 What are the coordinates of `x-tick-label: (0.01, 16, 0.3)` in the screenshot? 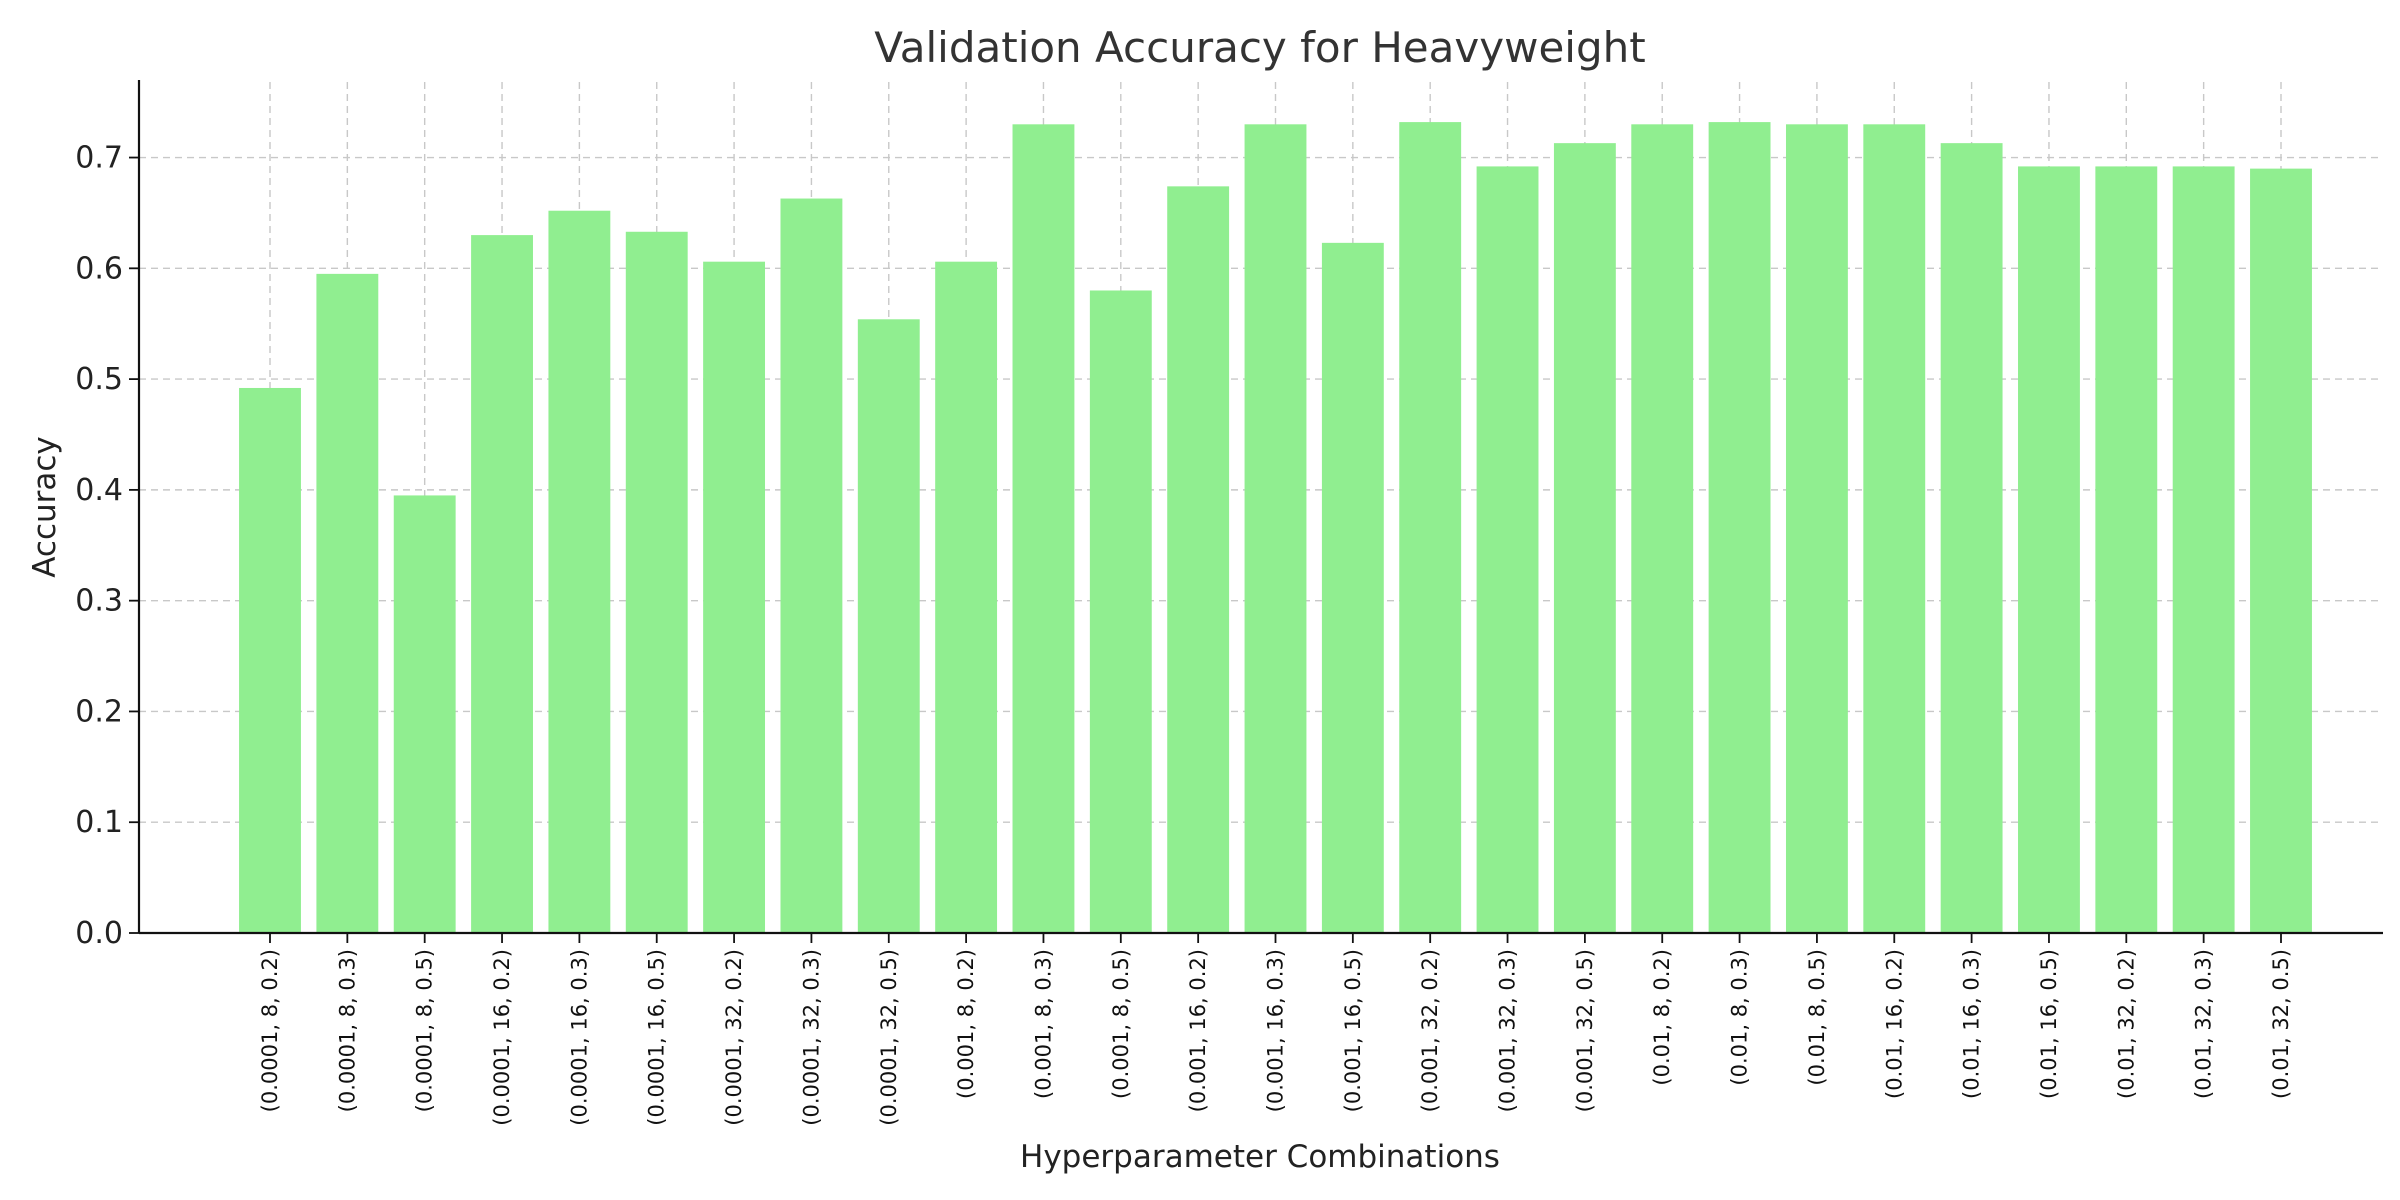 It's located at (1972, 1024).